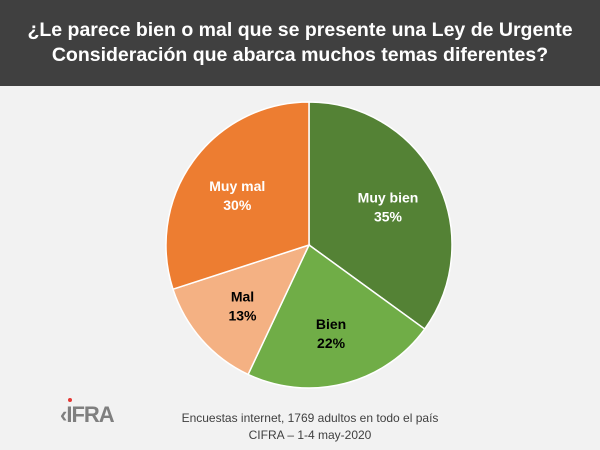 This screenshot has width=600, height=450. What do you see at coordinates (388, 217) in the screenshot?
I see `data-label-value: 35%` at bounding box center [388, 217].